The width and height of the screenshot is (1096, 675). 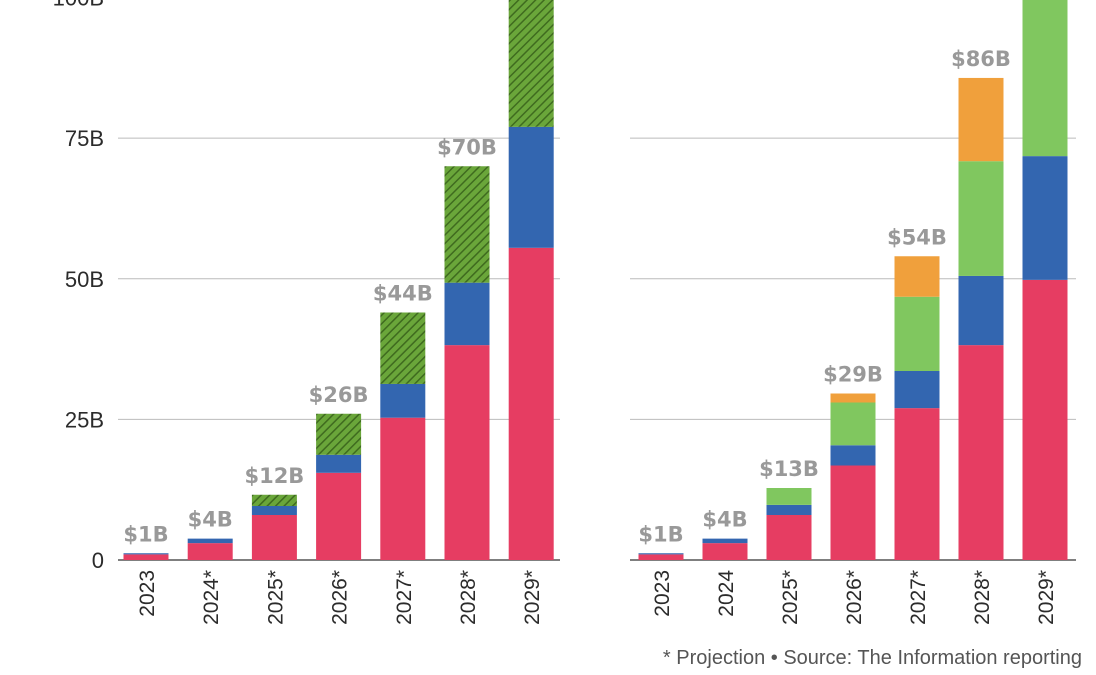 What do you see at coordinates (789, 469) in the screenshot?
I see `bar-total-label: $13B` at bounding box center [789, 469].